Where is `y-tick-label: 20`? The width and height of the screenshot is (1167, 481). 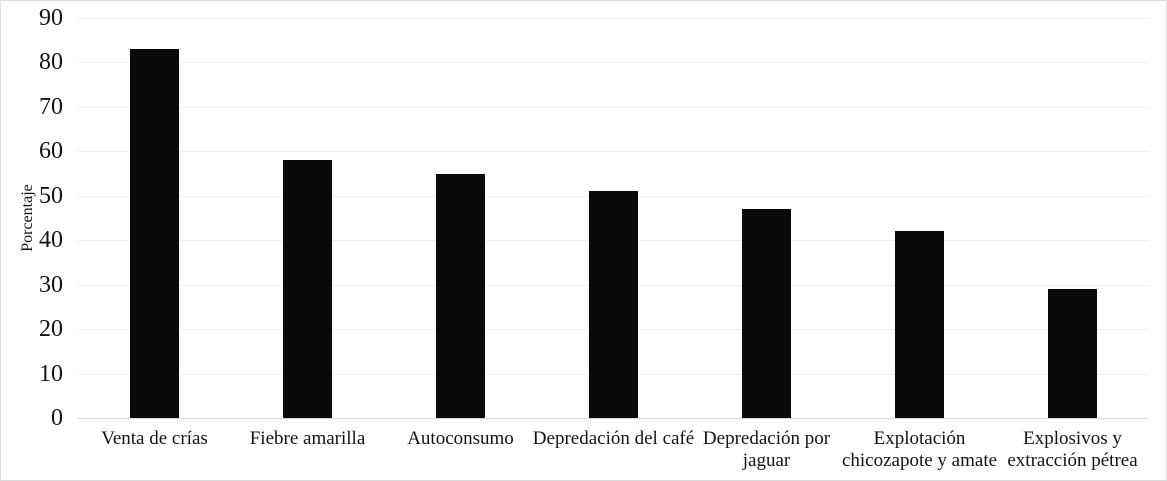
y-tick-label: 20 is located at coordinates (51, 329).